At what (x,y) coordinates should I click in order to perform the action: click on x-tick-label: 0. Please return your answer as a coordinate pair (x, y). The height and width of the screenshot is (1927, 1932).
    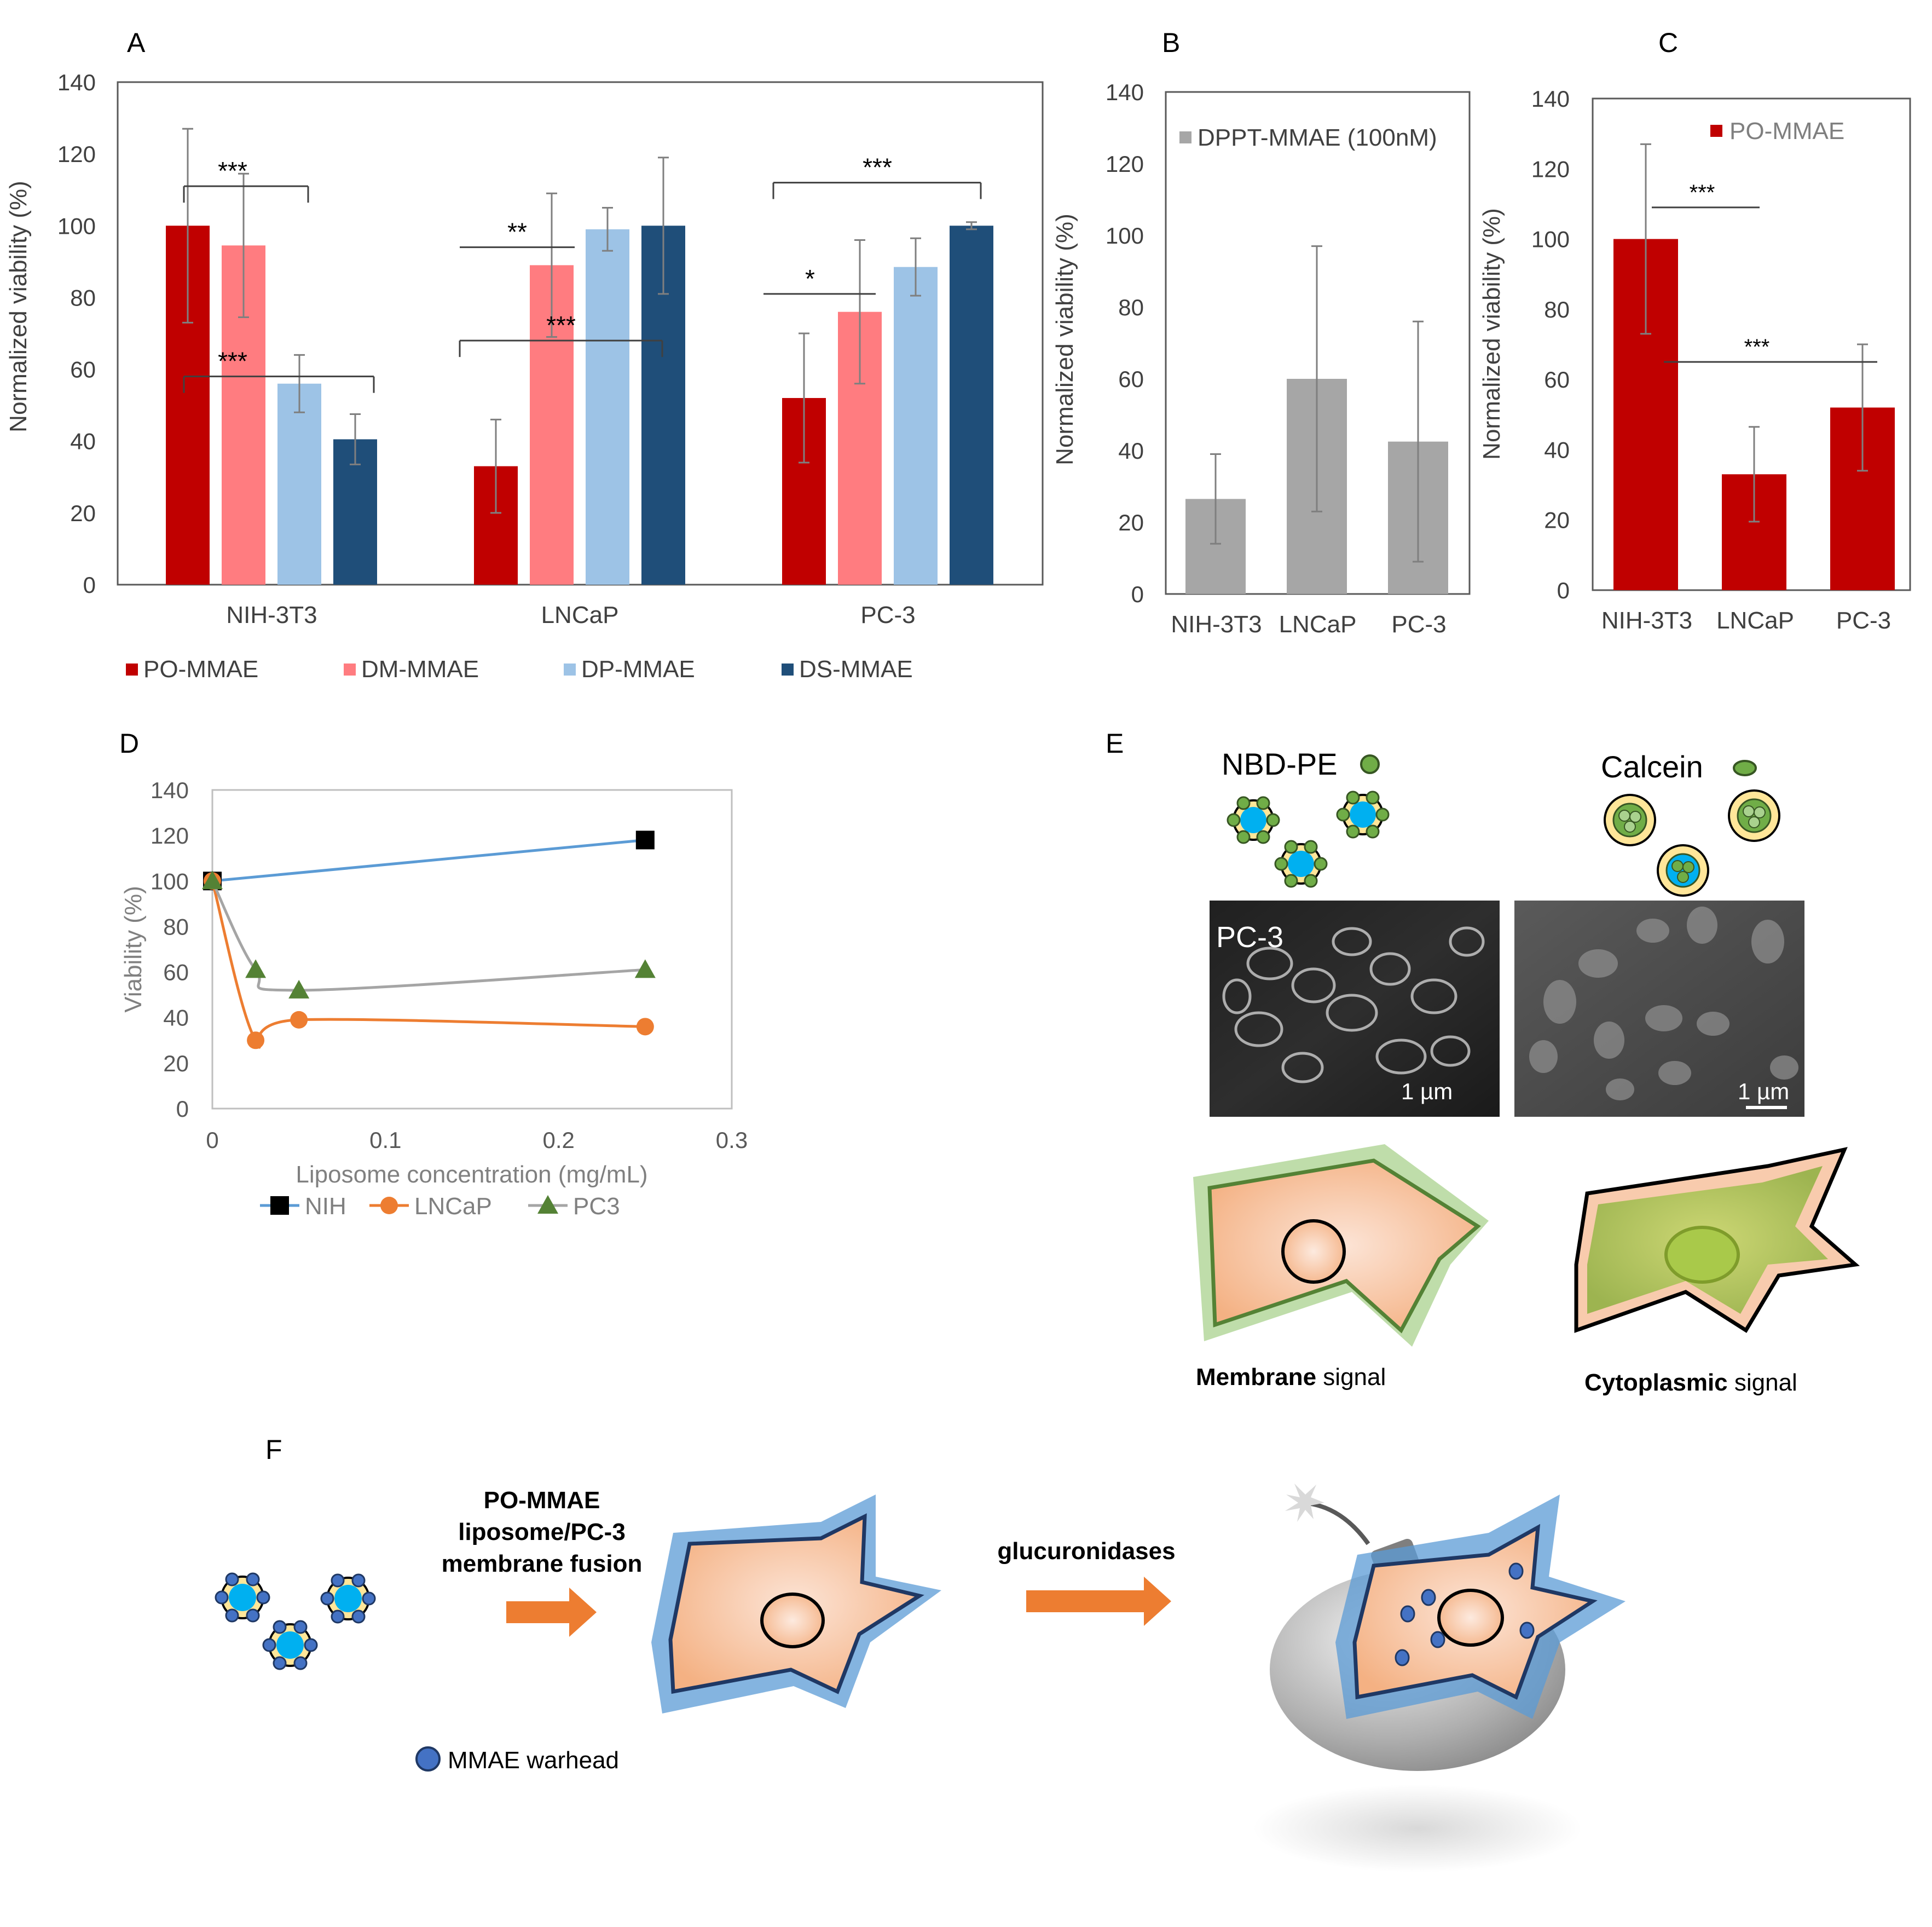
    Looking at the image, I should click on (212, 1140).